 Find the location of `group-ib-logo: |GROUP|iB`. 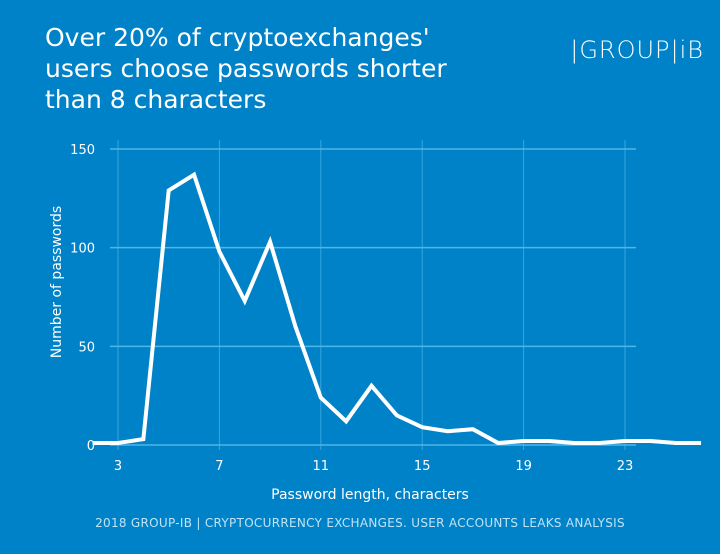

group-ib-logo: |GROUP|iB is located at coordinates (637, 50).